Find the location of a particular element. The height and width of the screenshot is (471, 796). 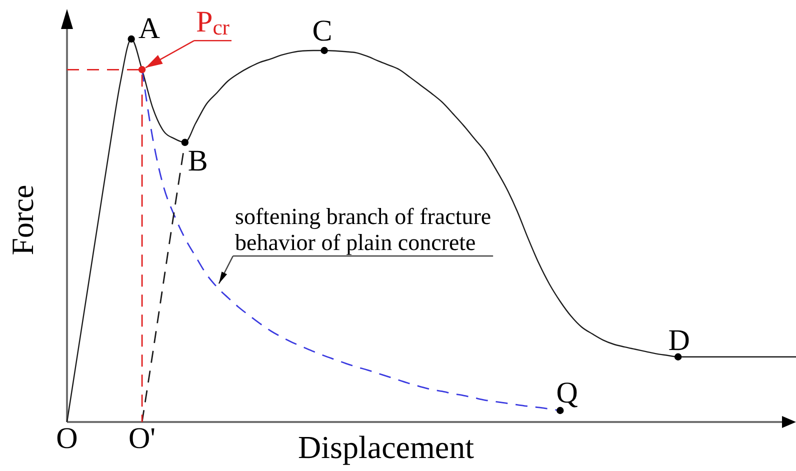

y-axis-title: Force is located at coordinates (22, 220).